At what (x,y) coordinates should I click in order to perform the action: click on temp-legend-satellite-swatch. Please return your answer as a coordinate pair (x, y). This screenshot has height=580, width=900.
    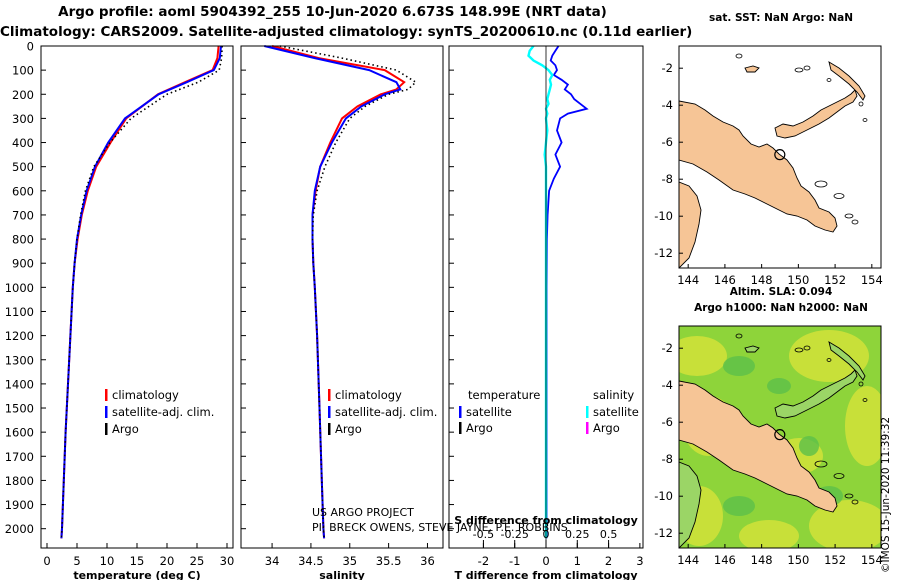
    Looking at the image, I should click on (106, 412).